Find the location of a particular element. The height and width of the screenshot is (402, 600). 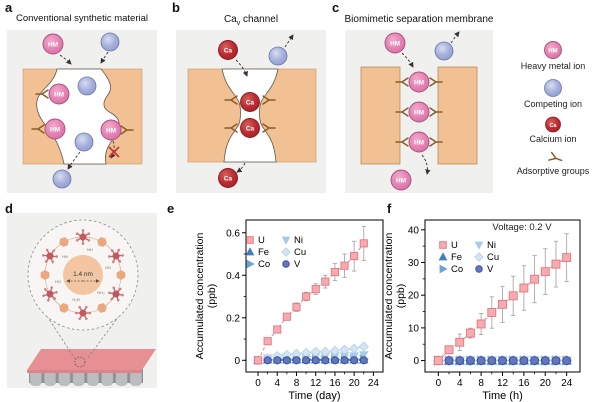

panel-a-diagram: HM HM HM HM is located at coordinates (82, 111).